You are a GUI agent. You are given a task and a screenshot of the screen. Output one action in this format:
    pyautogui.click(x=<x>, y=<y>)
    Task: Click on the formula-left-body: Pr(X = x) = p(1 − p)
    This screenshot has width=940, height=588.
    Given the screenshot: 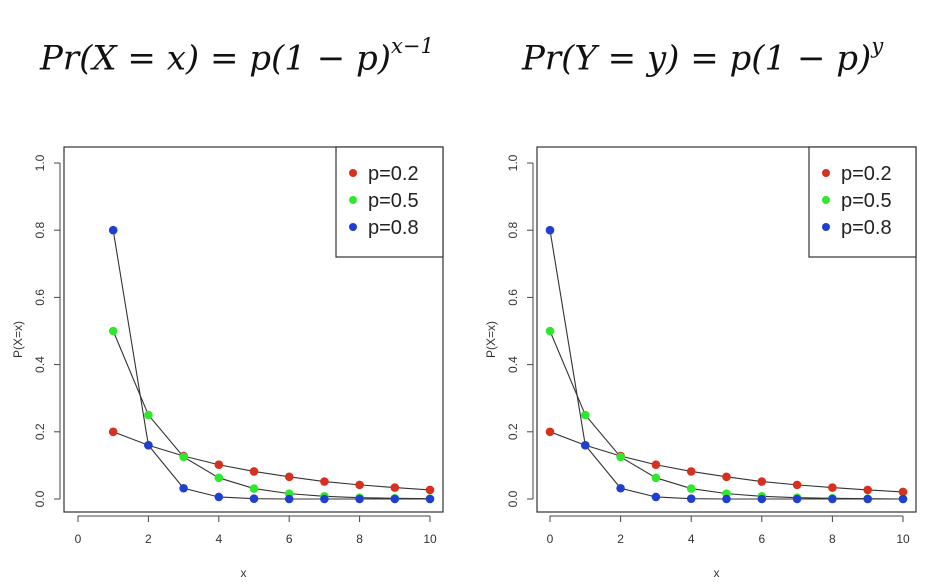 What is the action you would take?
    pyautogui.click(x=216, y=58)
    